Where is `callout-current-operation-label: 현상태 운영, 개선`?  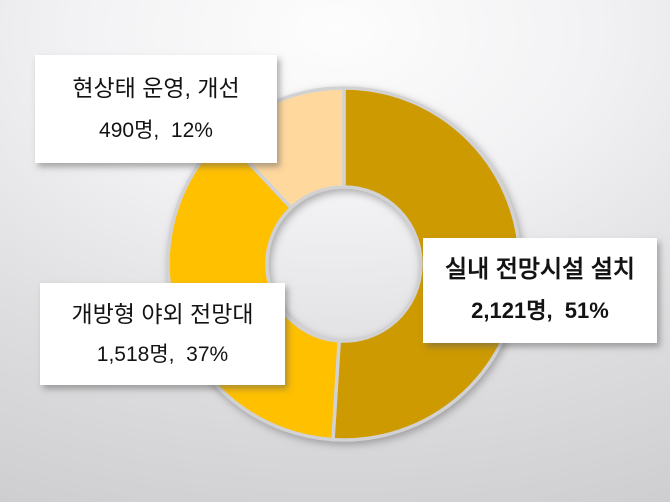
callout-current-operation-label: 현상태 운영, 개선 is located at coordinates (156, 88).